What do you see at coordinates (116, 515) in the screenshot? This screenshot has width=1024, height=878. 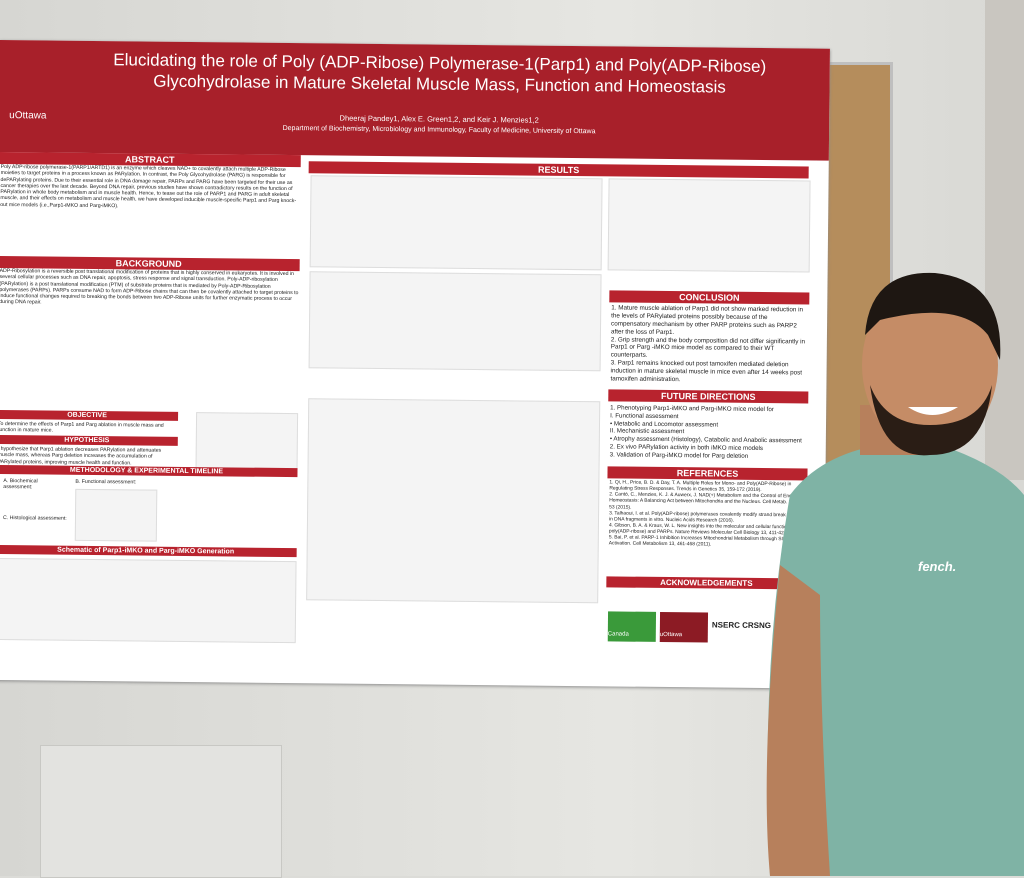 I see `timeline` at bounding box center [116, 515].